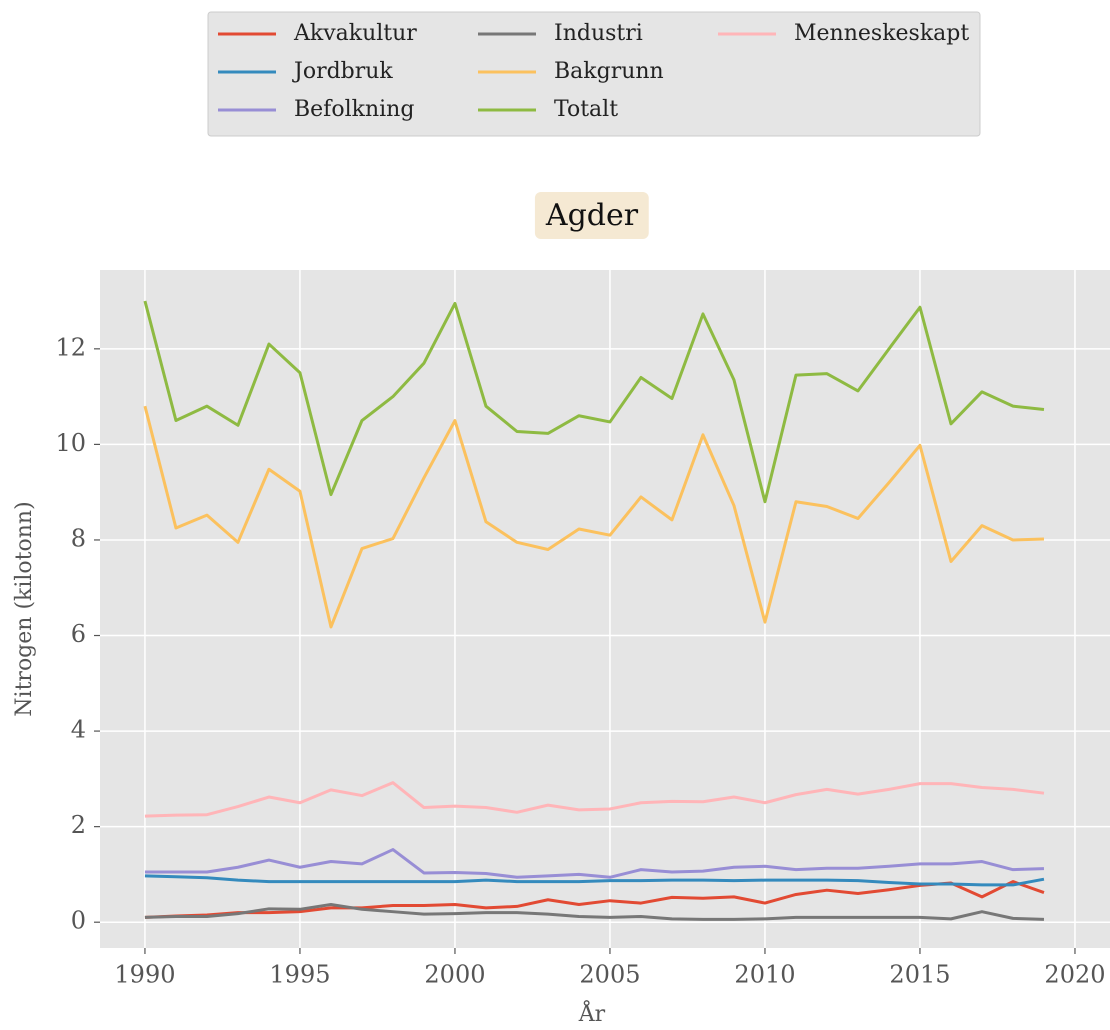 The width and height of the screenshot is (1110, 1030). What do you see at coordinates (78, 634) in the screenshot?
I see `y-tick-label: 6` at bounding box center [78, 634].